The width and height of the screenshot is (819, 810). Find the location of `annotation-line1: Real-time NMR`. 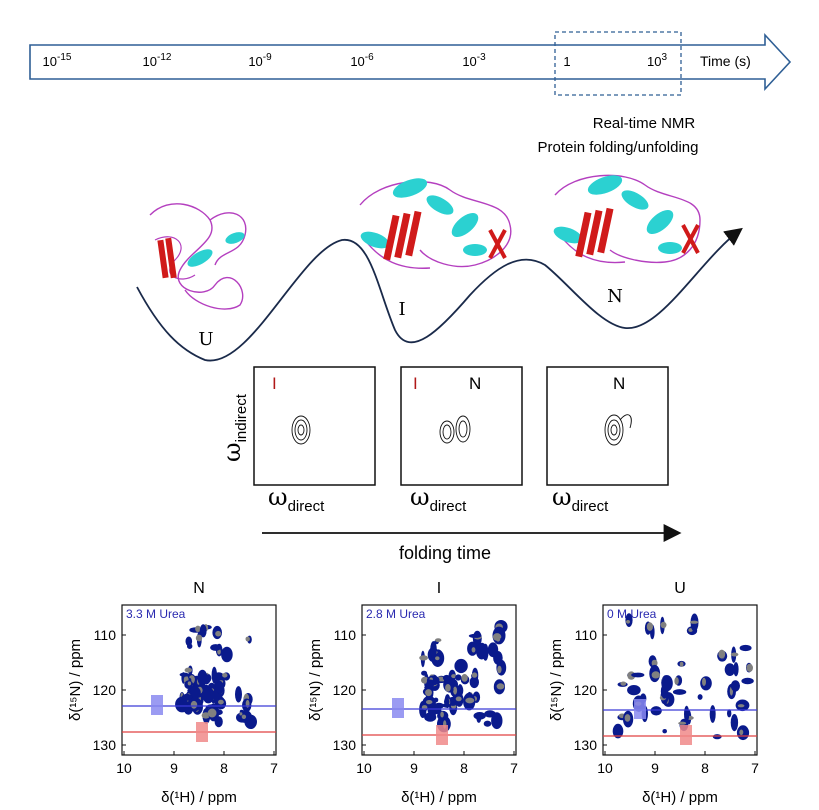

annotation-line1: Real-time NMR is located at coordinates (644, 123).